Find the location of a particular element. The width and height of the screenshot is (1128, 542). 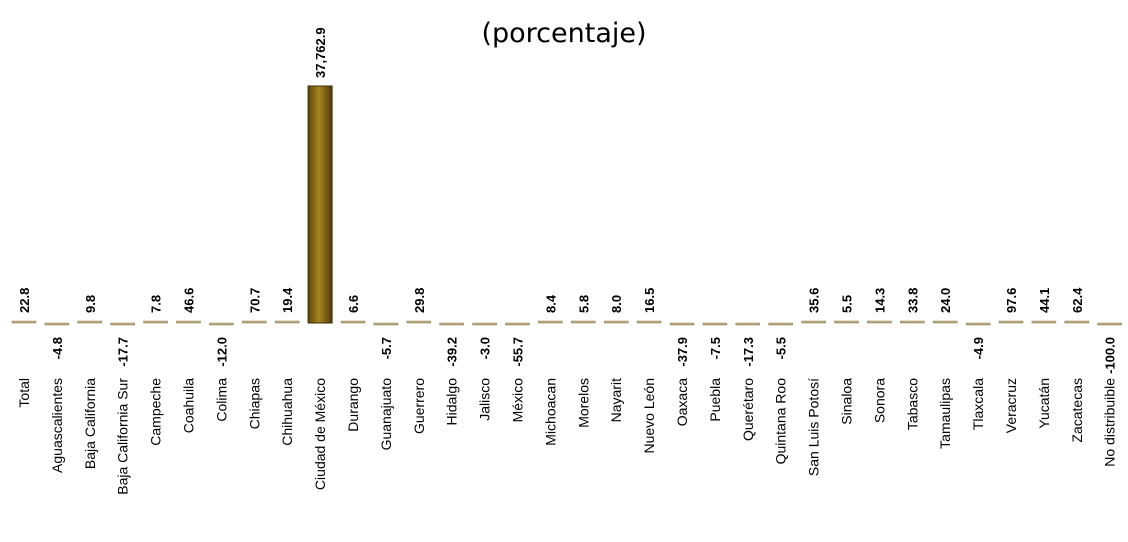

category-label-13: Hidalgo is located at coordinates (452, 402).